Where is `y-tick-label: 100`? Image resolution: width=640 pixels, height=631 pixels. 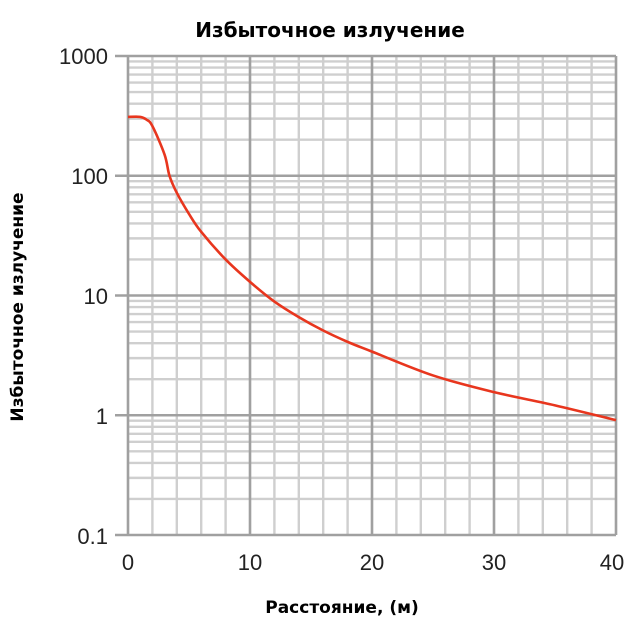
y-tick-label: 100 is located at coordinates (89, 176).